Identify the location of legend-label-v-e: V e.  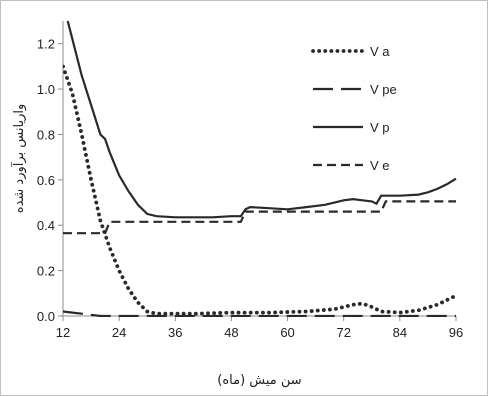
(380, 165).